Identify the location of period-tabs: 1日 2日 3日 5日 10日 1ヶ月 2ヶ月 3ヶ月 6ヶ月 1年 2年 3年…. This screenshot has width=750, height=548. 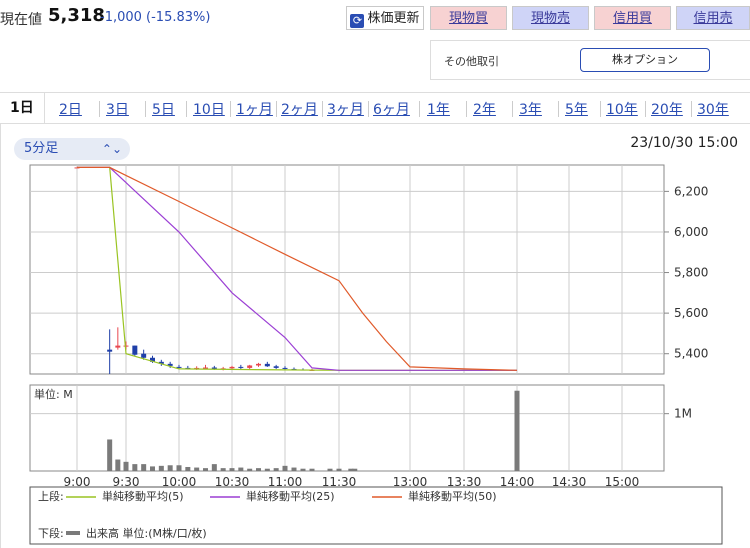
(375, 108).